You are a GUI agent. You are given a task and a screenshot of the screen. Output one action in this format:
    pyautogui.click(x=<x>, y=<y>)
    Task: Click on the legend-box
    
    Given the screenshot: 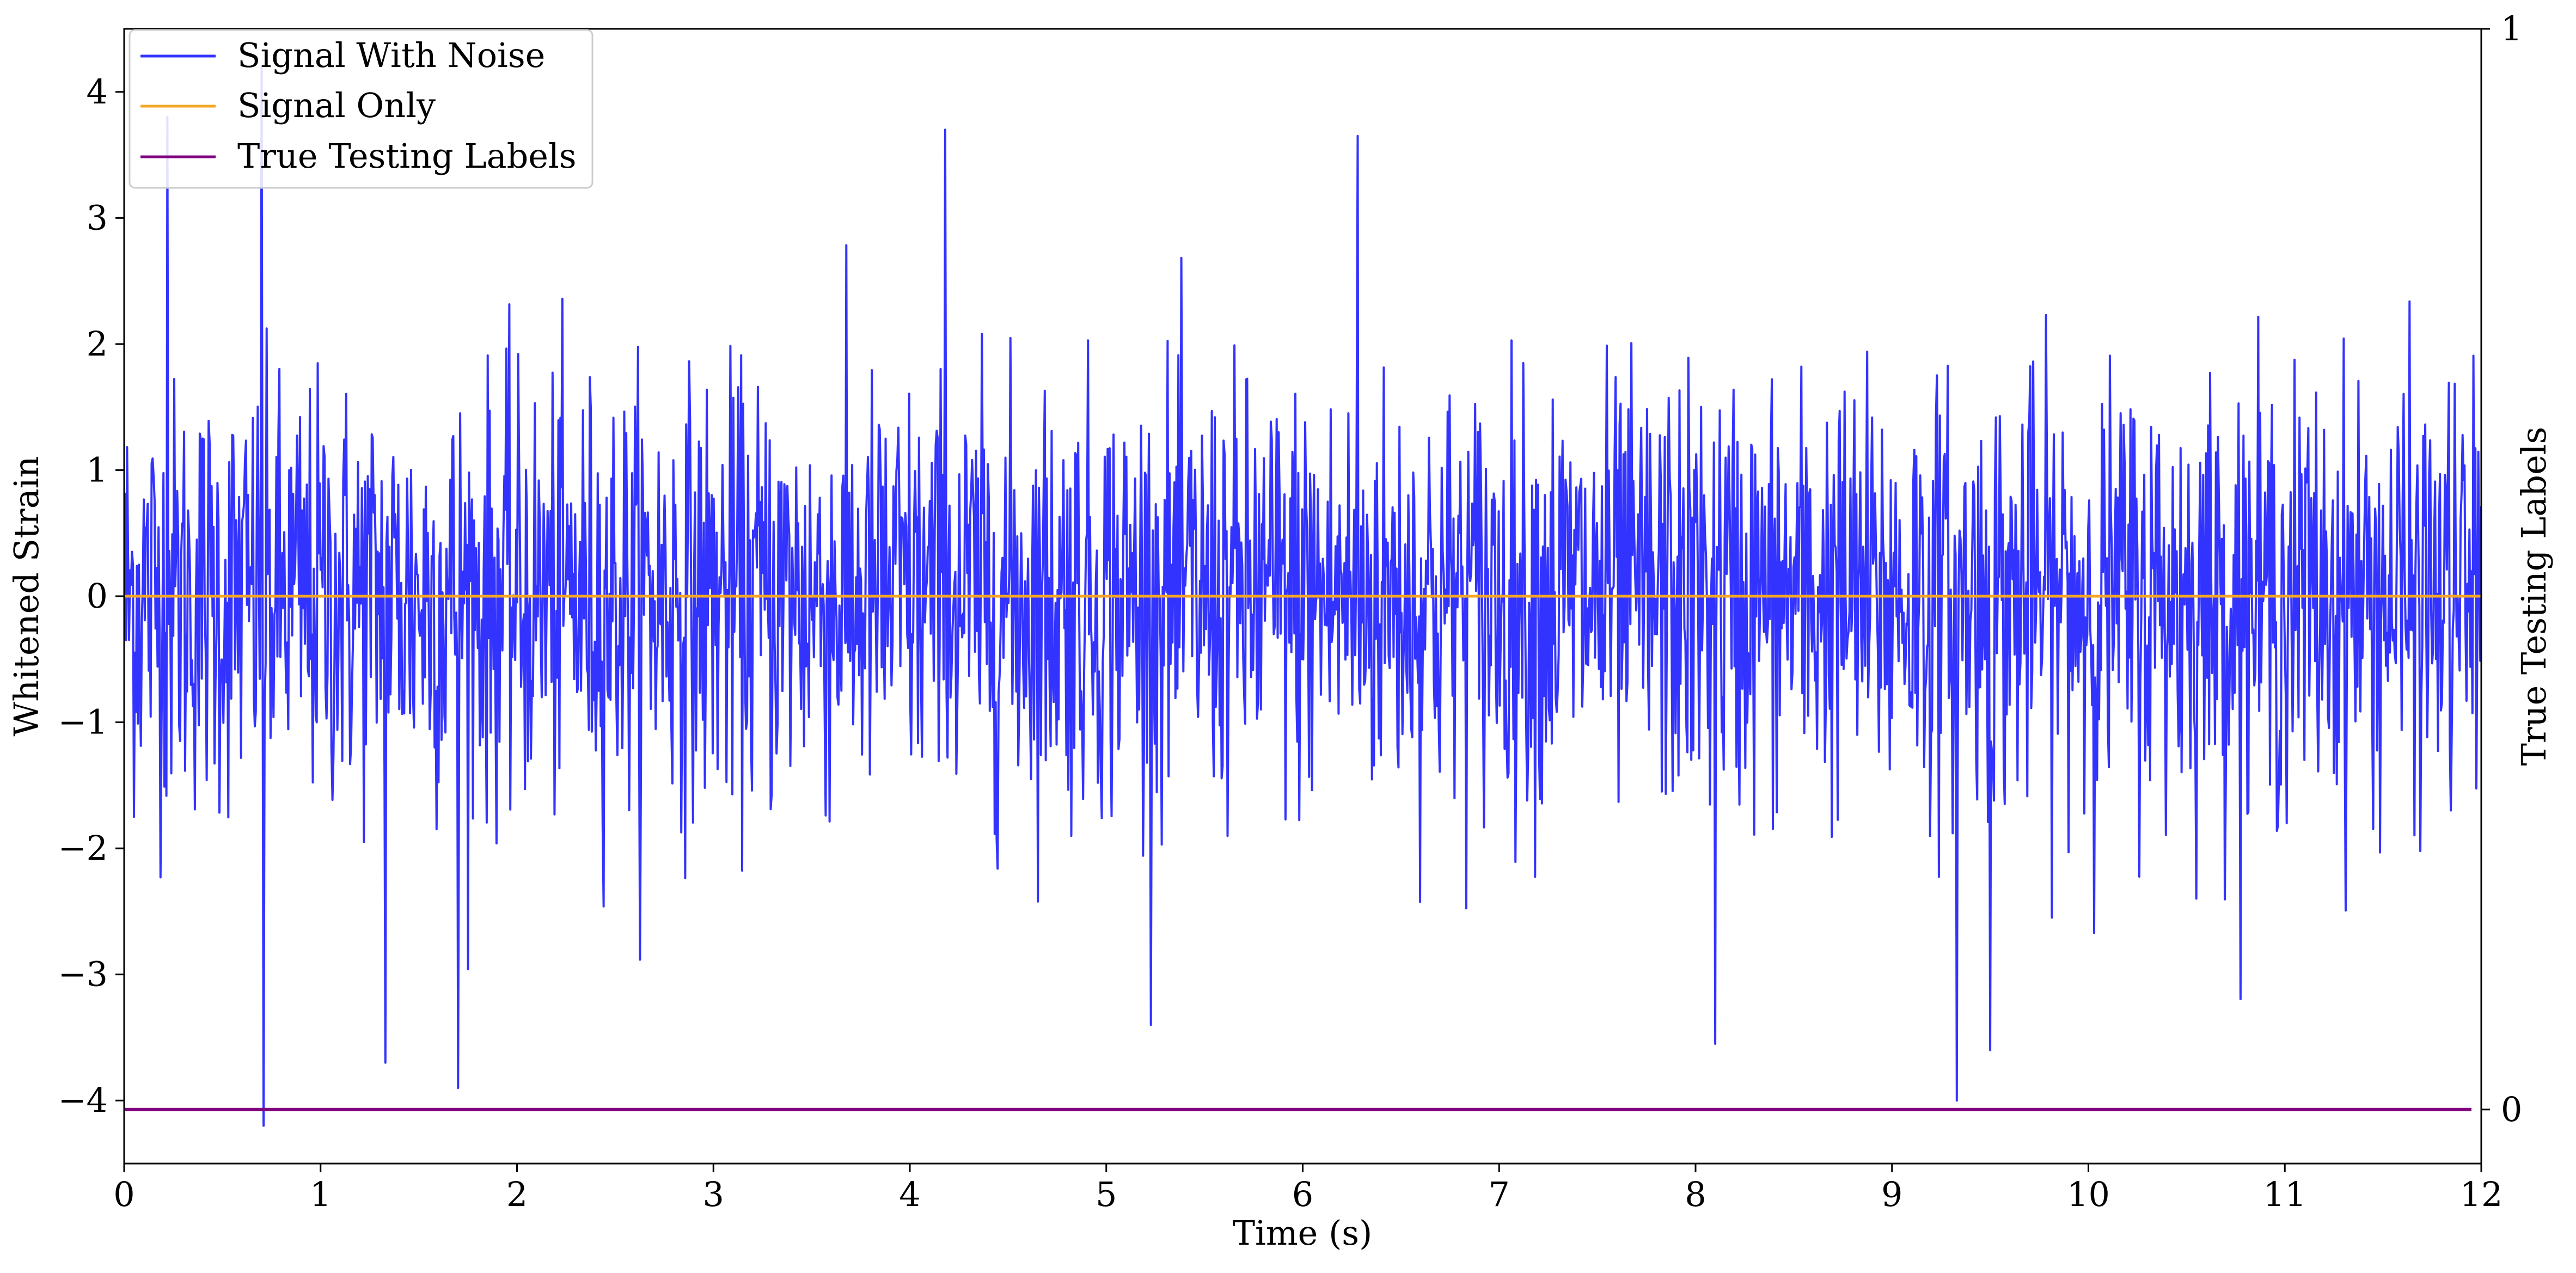 What is the action you would take?
    pyautogui.click(x=361, y=109)
    